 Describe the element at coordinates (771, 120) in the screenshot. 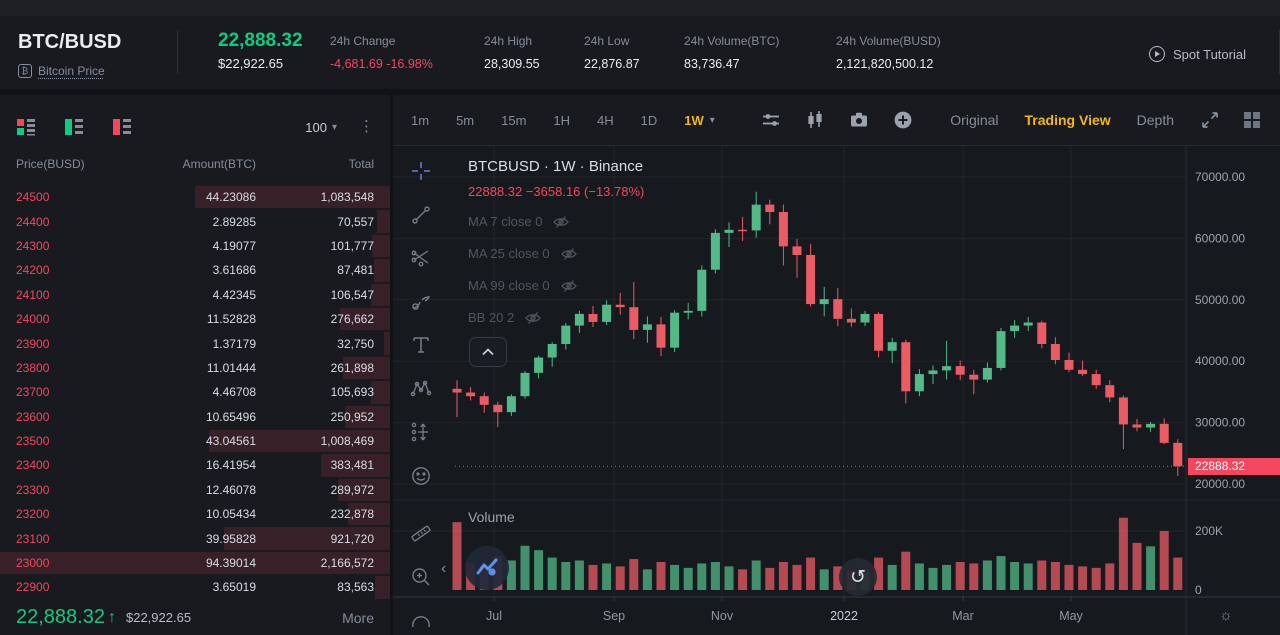

I see `indicator-settings-icon` at that location.